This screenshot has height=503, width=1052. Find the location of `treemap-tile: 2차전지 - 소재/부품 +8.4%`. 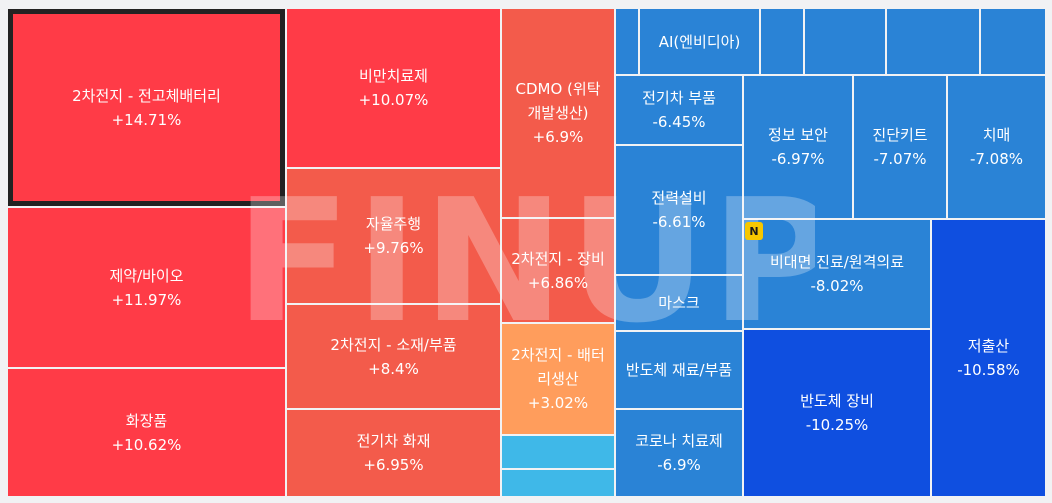

treemap-tile: 2차전지 - 소재/부품 +8.4% is located at coordinates (393, 356).